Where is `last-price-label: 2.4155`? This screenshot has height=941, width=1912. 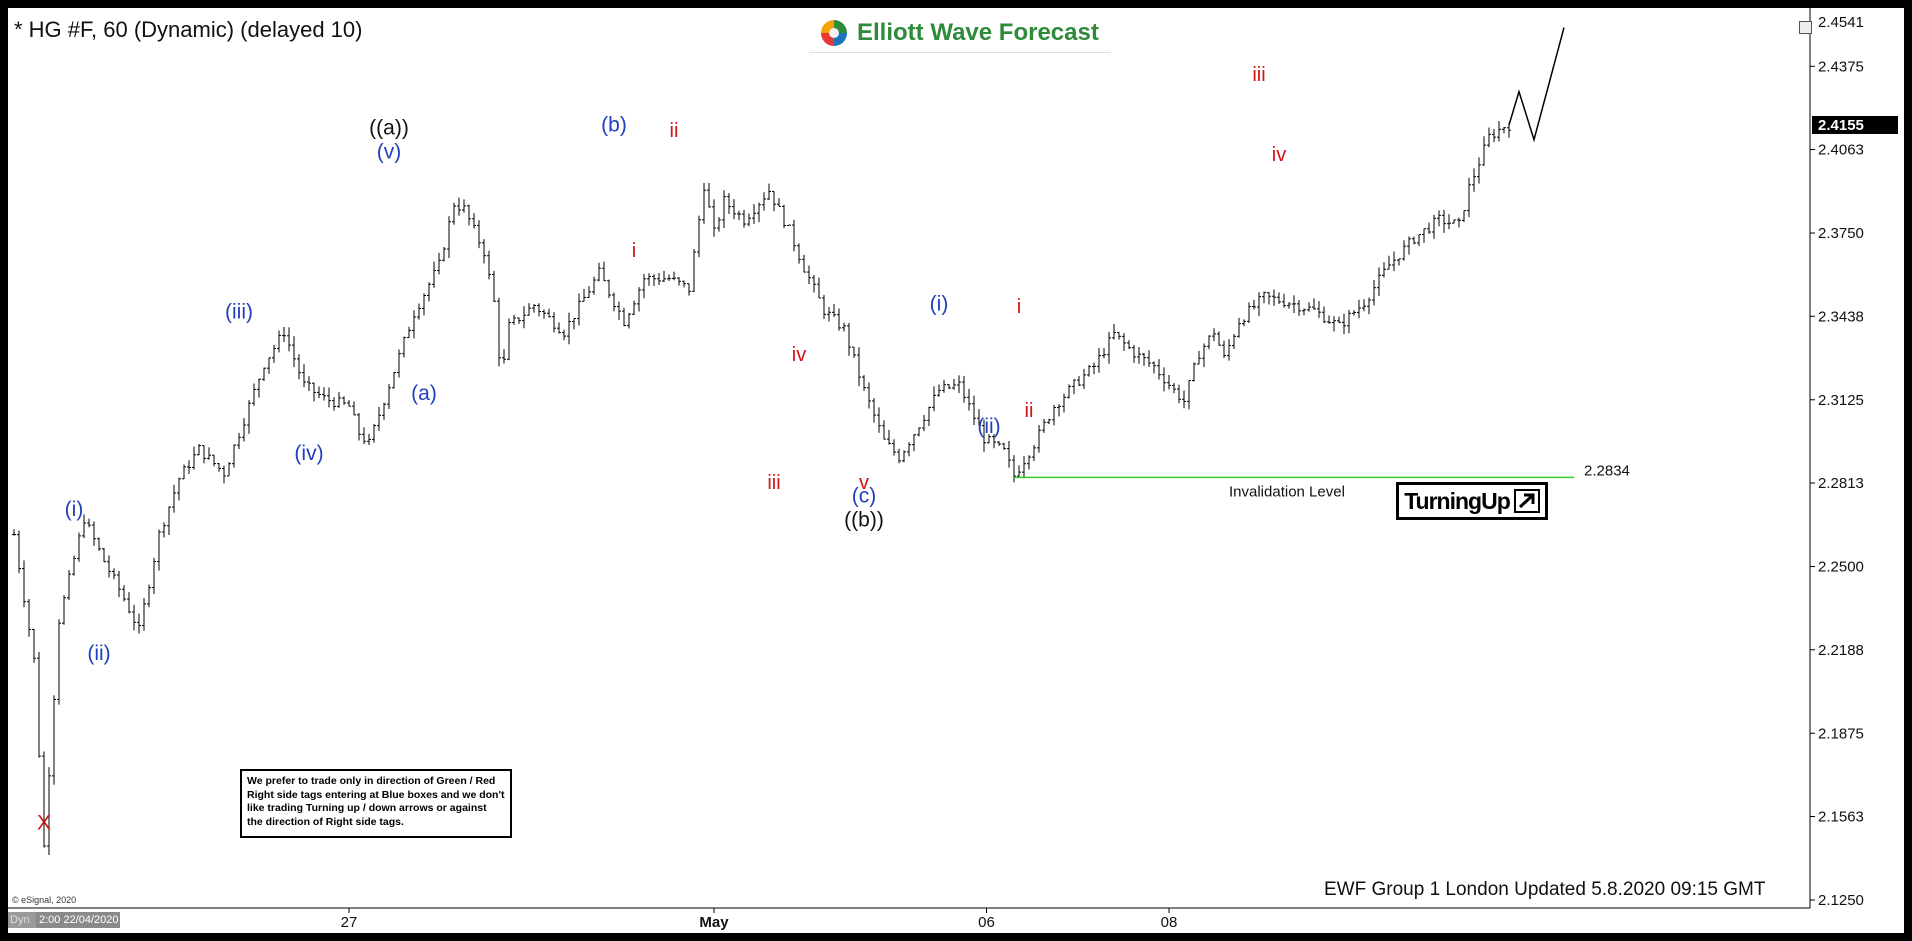
last-price-label: 2.4155 is located at coordinates (1841, 125).